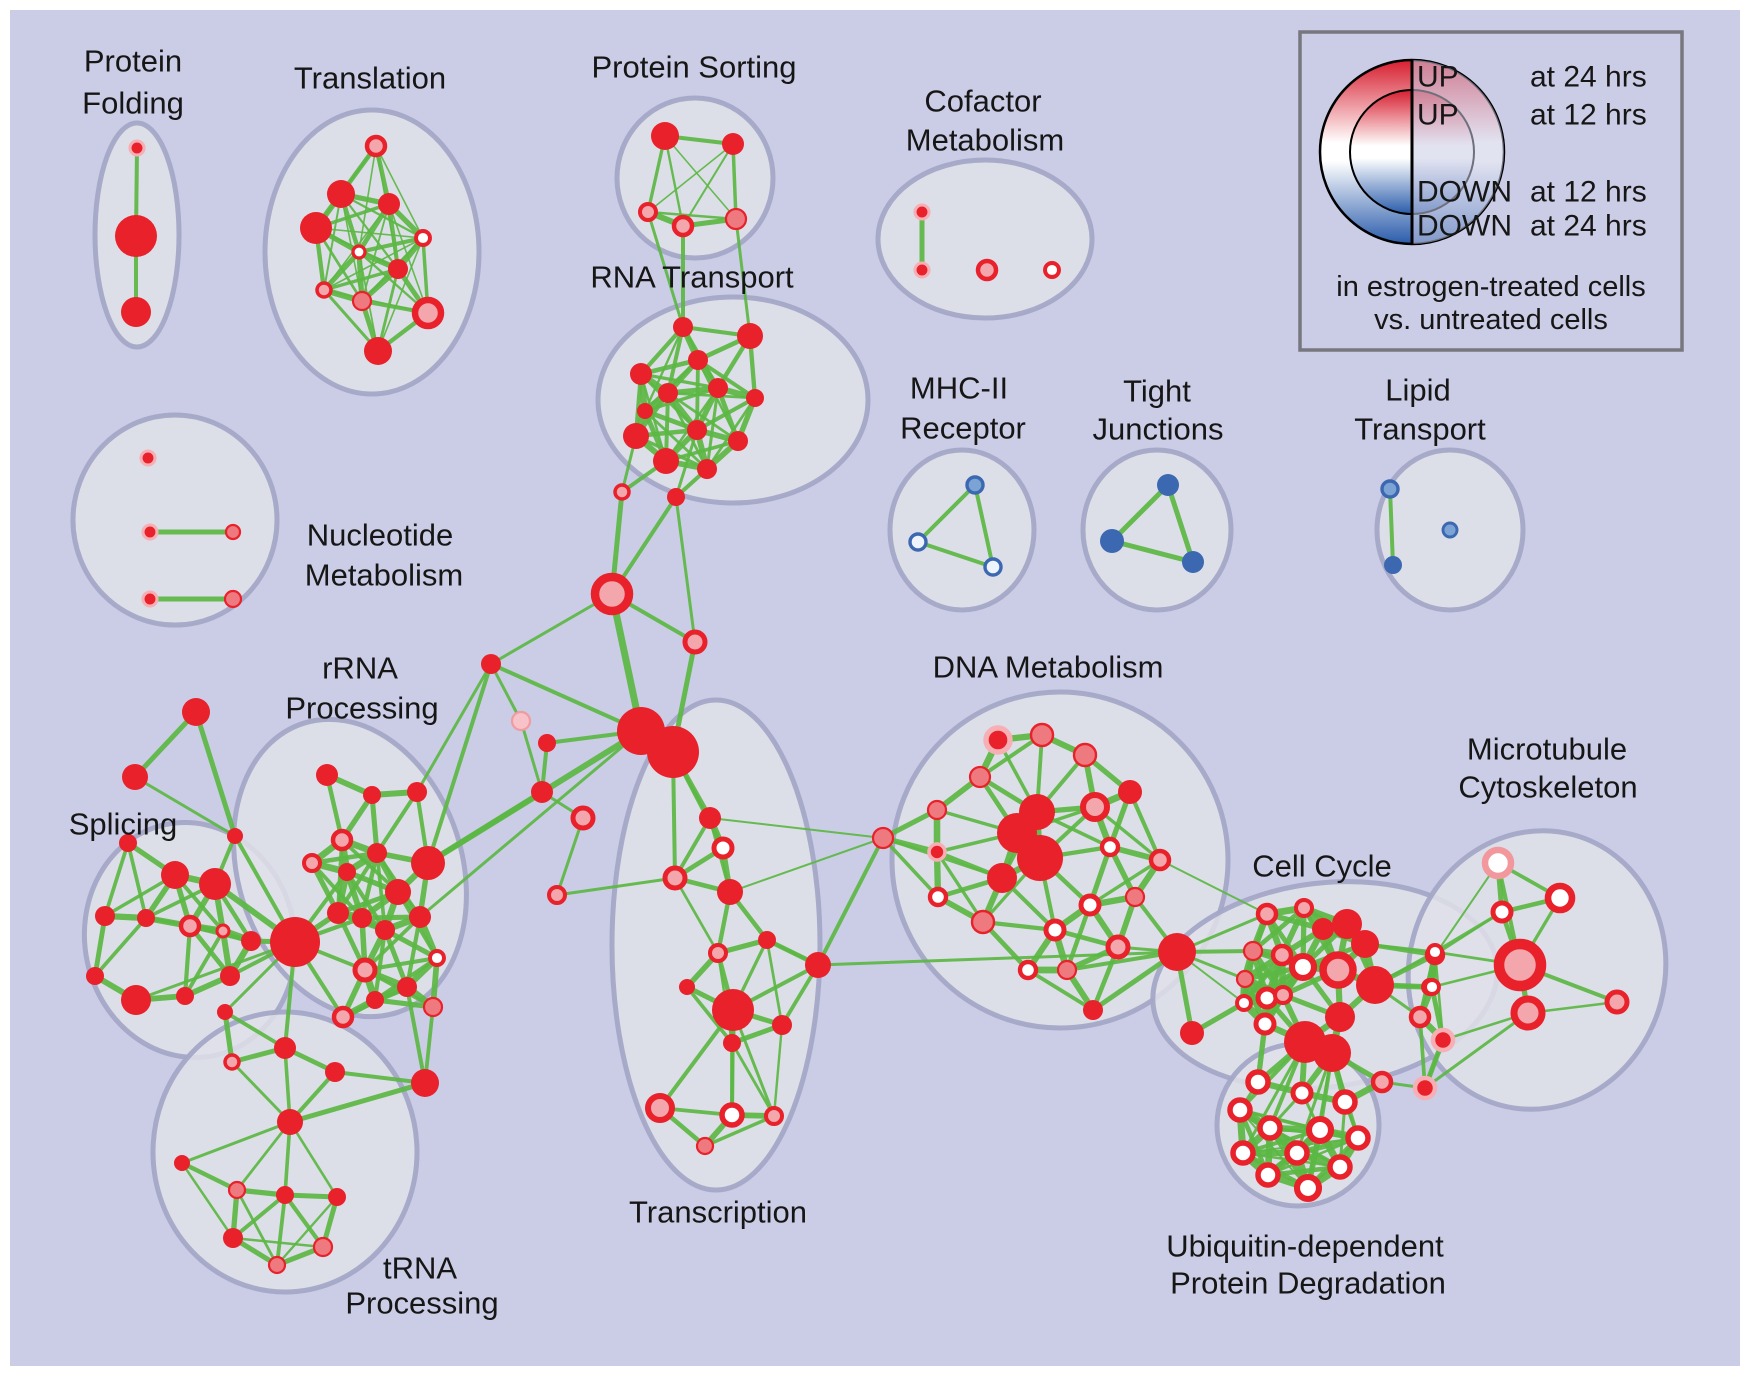  I want to click on edge-c24-m0x, so click(1466, 909).